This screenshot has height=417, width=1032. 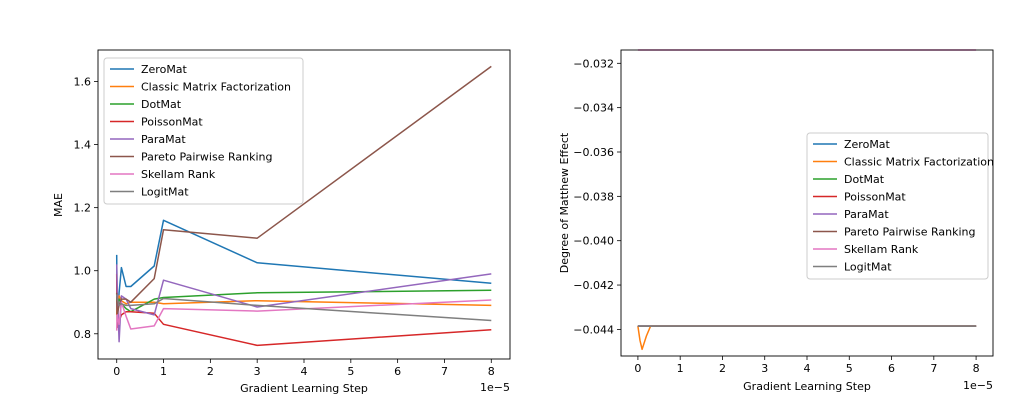 I want to click on y-tick-label: −0.032, so click(x=593, y=63).